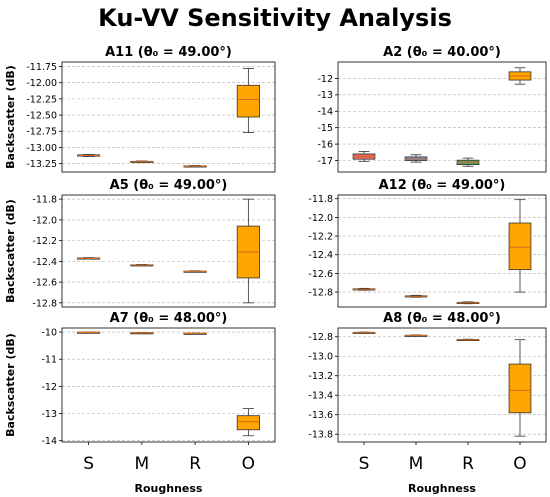 The image size is (550, 497). What do you see at coordinates (320, 357) in the screenshot?
I see `y-tick-label: -13.0` at bounding box center [320, 357].